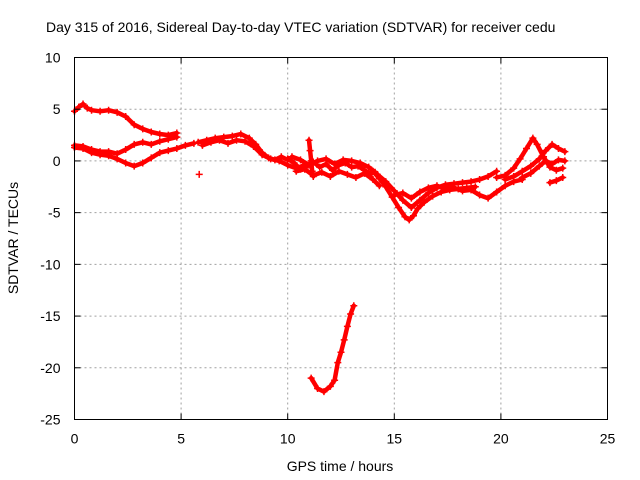  What do you see at coordinates (57, 161) in the screenshot?
I see `y-tick-label: 0` at bounding box center [57, 161].